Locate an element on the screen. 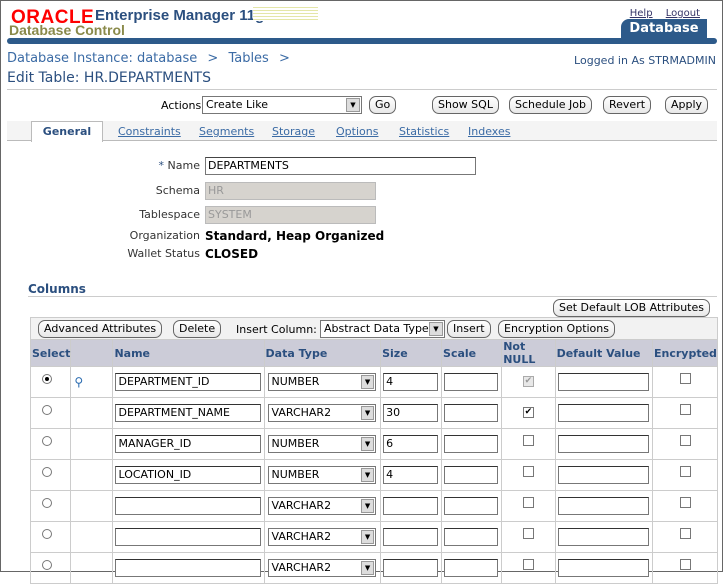  logo-stripes is located at coordinates (285, 14).